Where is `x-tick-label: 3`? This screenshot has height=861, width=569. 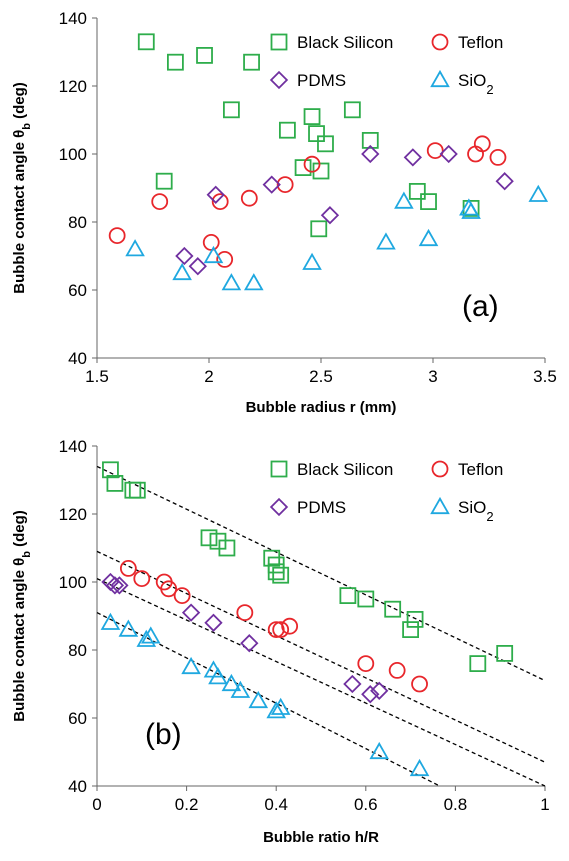
x-tick-label: 3 is located at coordinates (432, 376).